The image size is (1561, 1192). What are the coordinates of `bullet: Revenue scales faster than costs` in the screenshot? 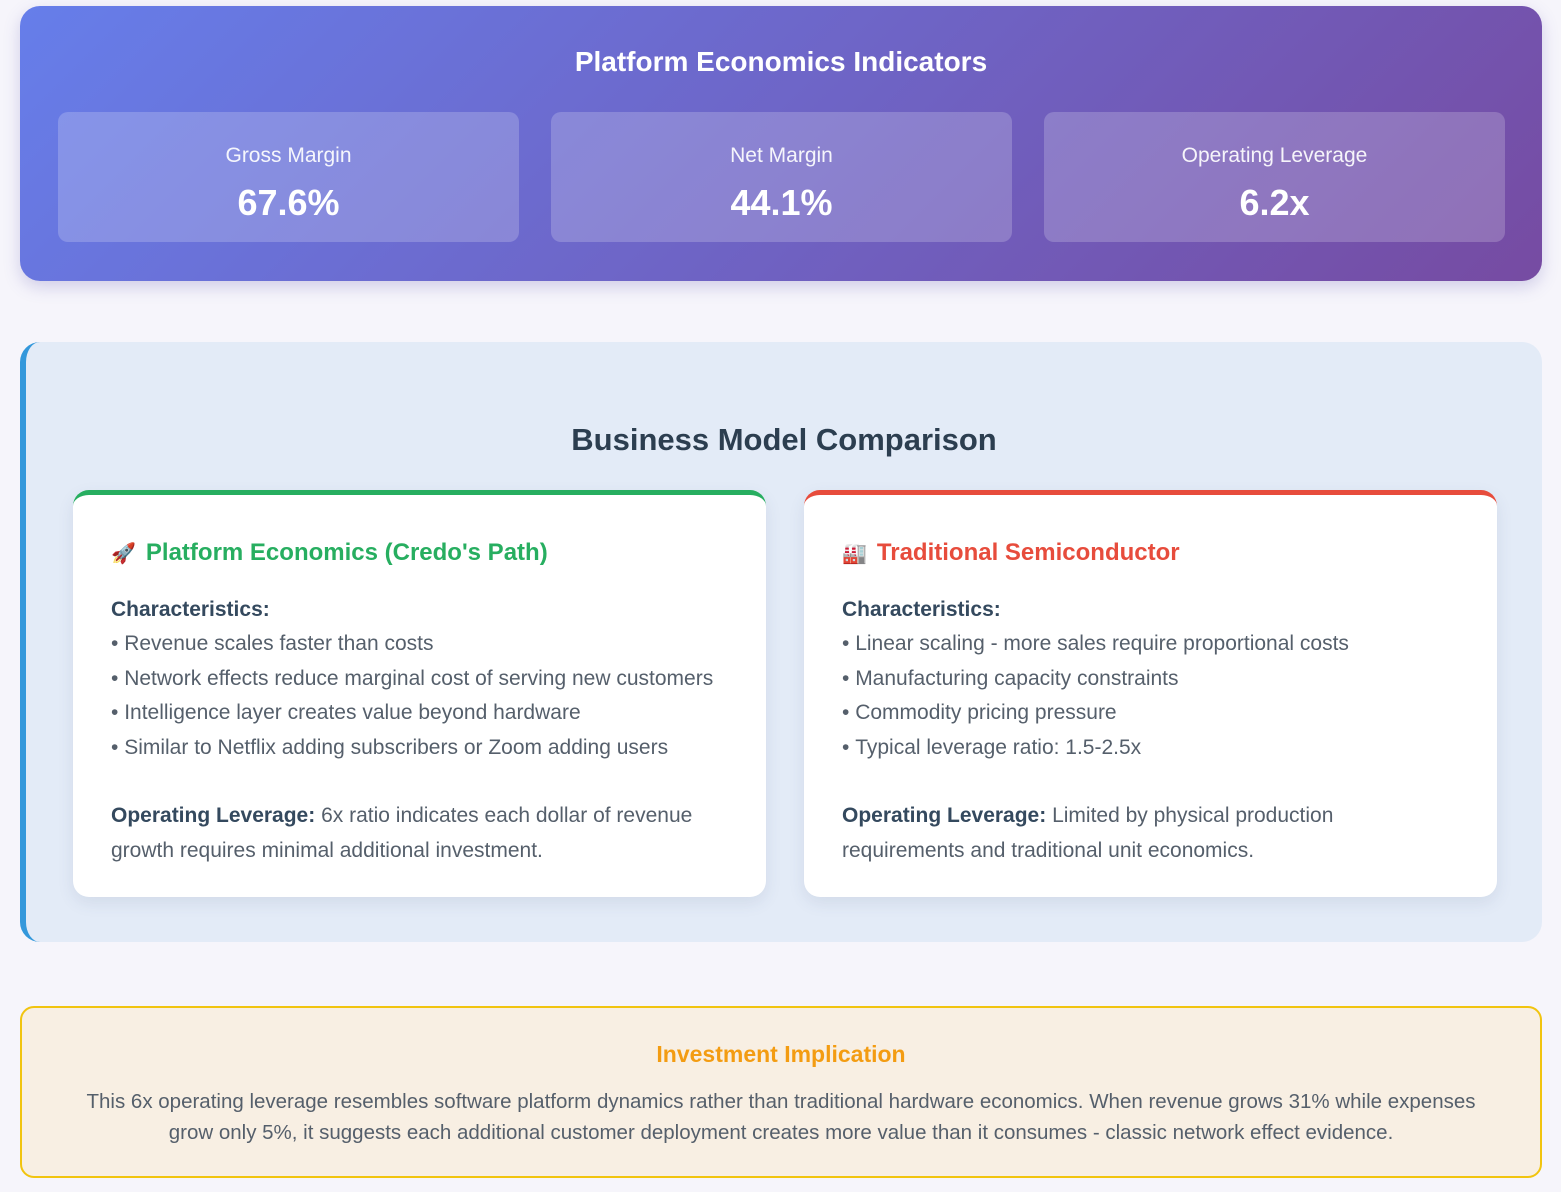 It's located at (419, 644).